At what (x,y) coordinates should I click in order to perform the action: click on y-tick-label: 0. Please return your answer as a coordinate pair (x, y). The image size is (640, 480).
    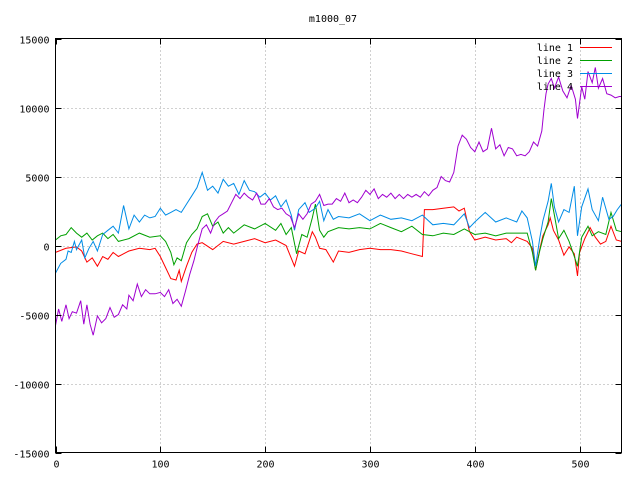
    Looking at the image, I should click on (46, 248).